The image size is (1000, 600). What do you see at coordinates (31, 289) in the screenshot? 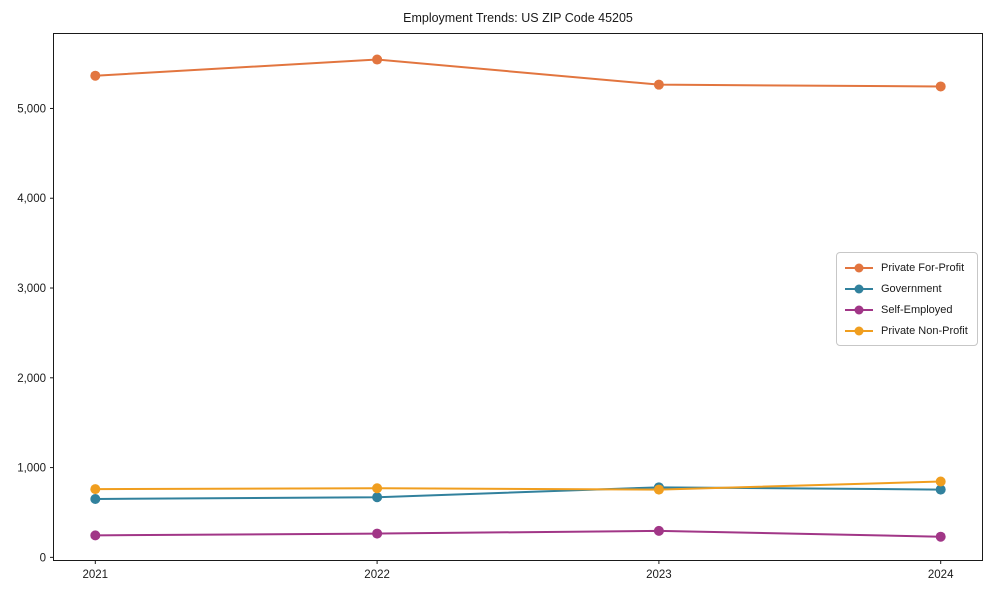
I see `y-tick-label: 3,000` at bounding box center [31, 289].